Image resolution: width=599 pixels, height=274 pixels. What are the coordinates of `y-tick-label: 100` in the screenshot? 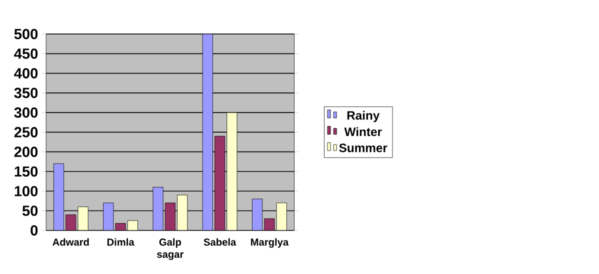 It's located at (26, 191).